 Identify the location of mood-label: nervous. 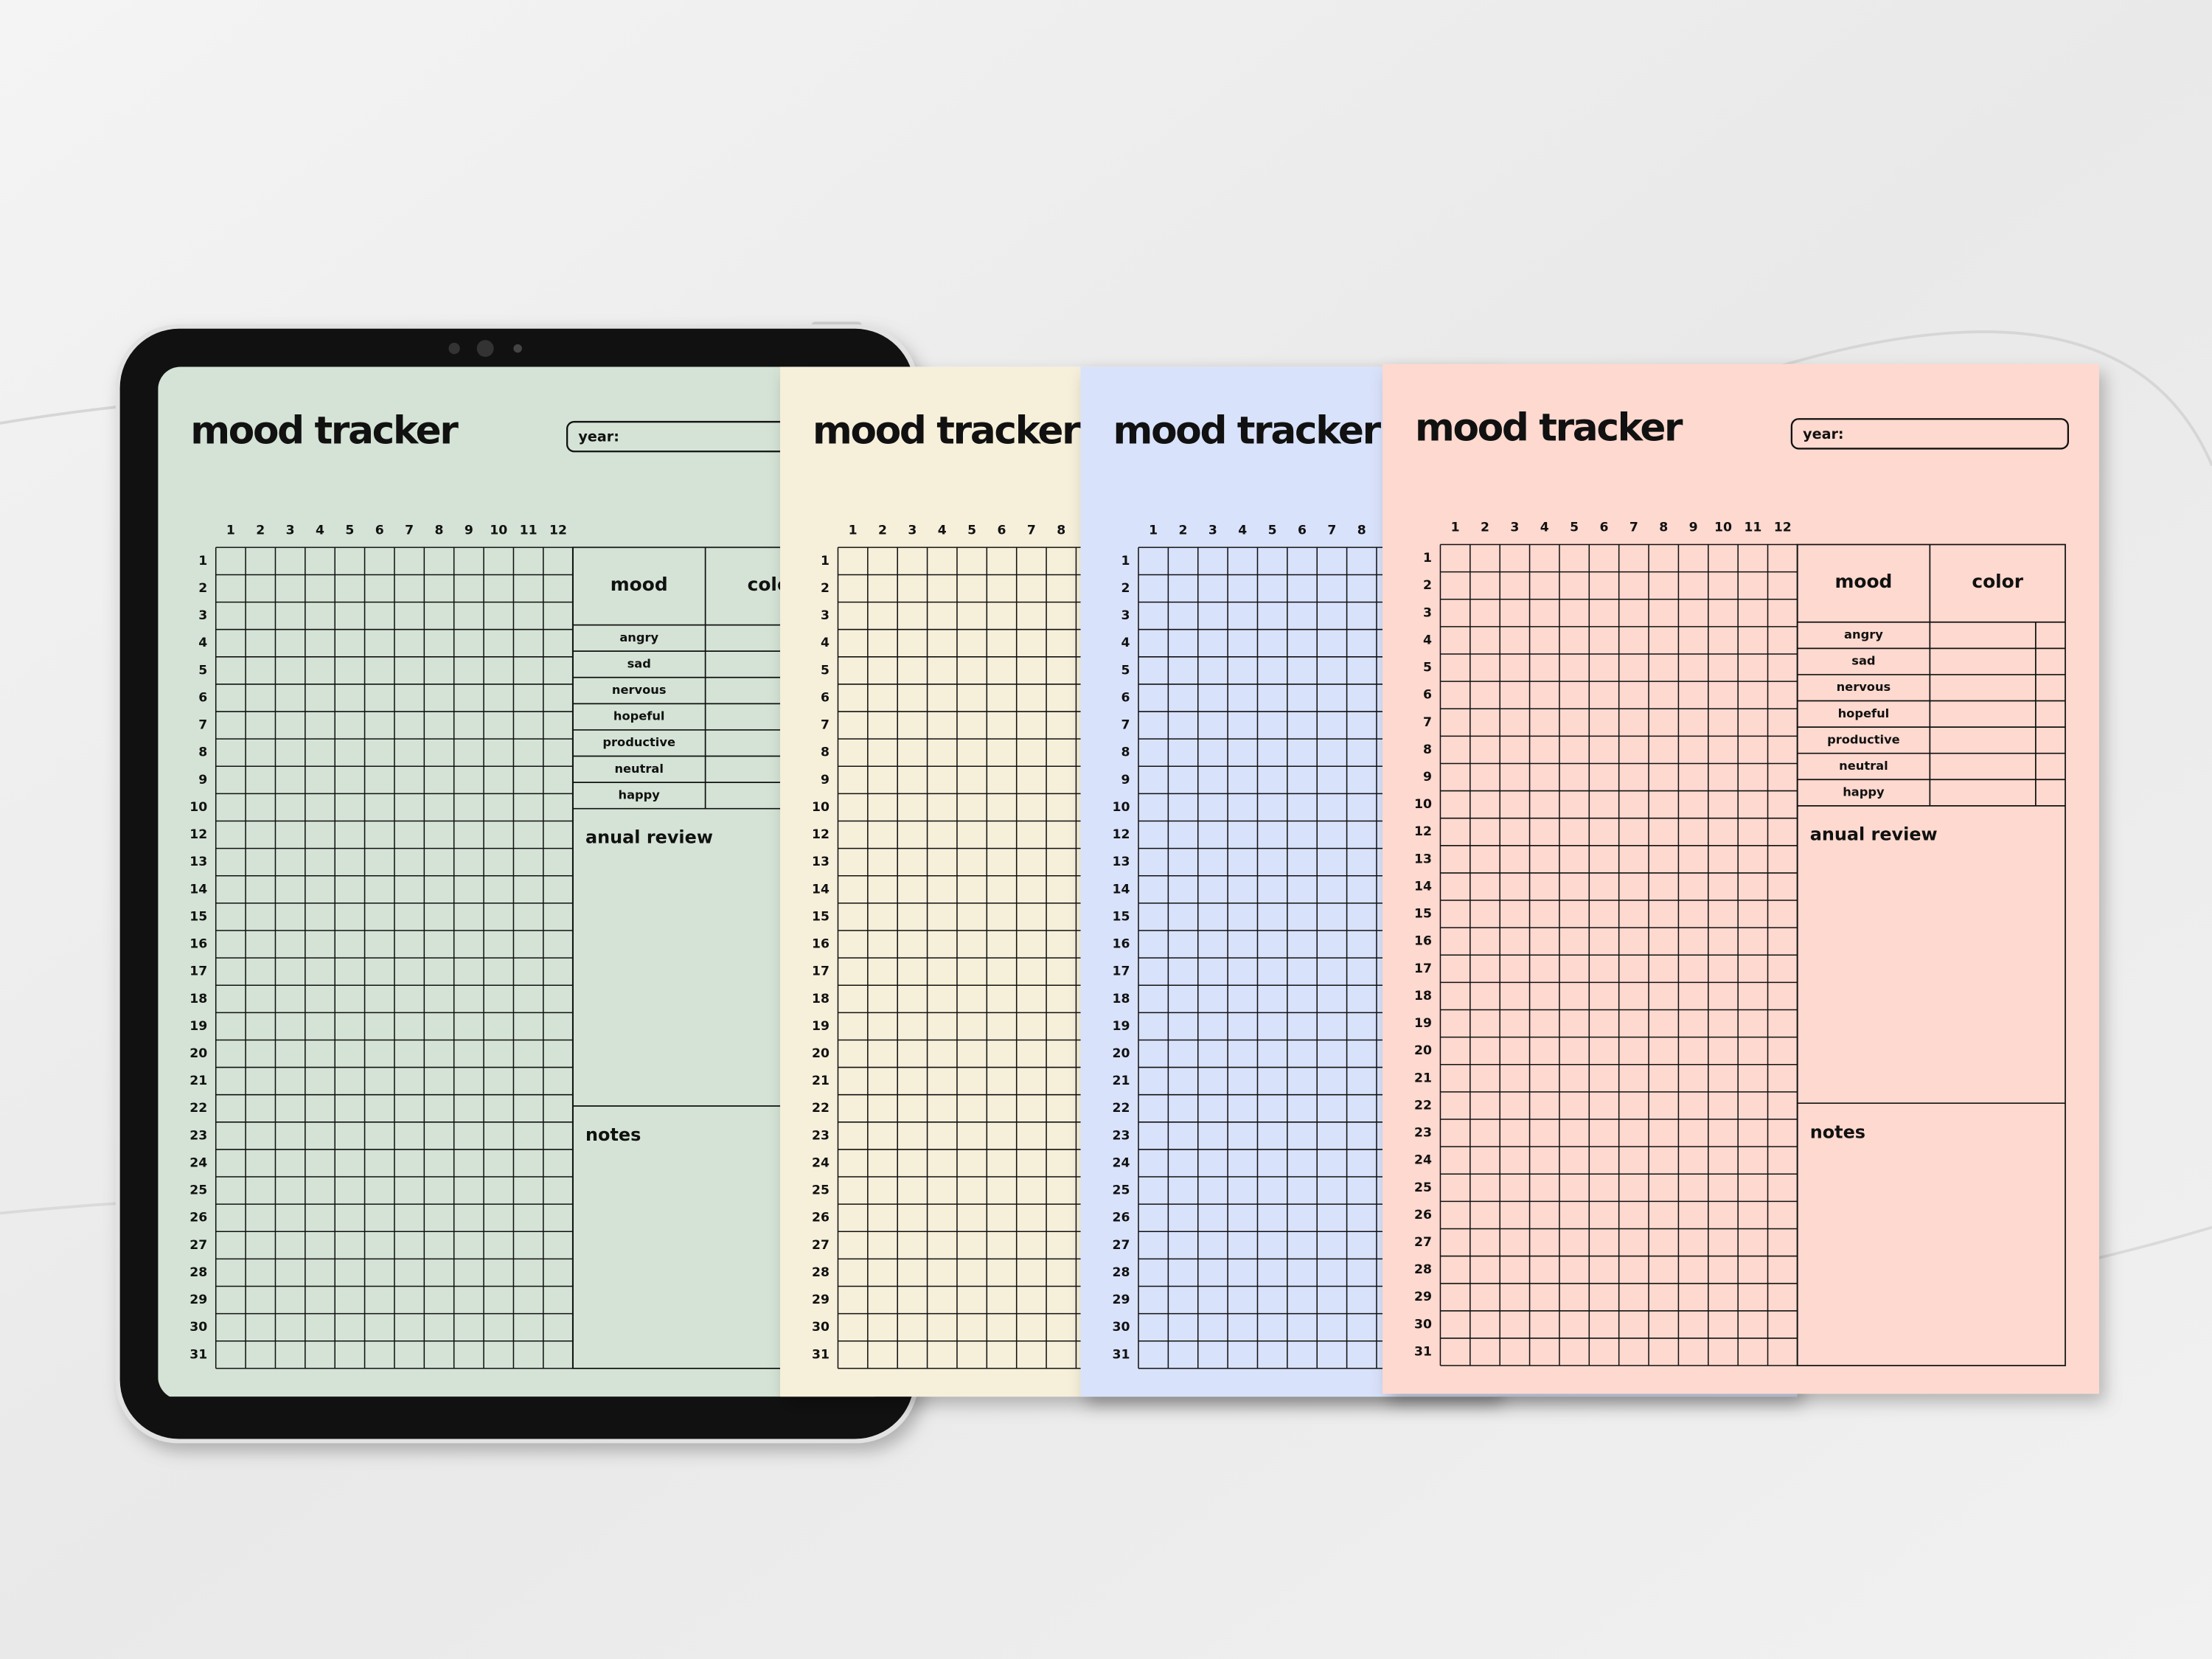
(1864, 687).